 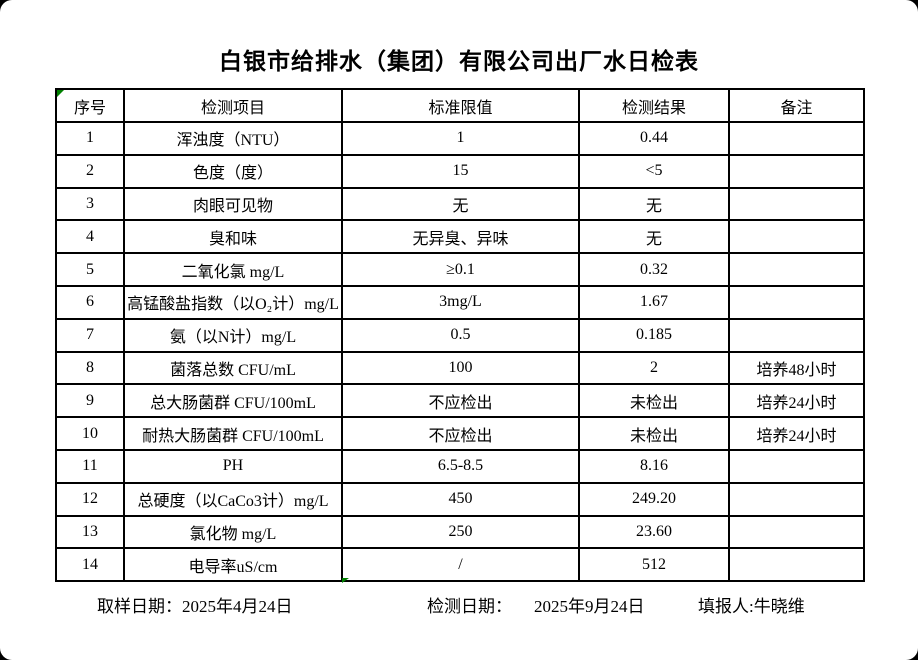 I want to click on table-header: 序号 检测项目 标准限值 检测结果 备注, so click(x=460, y=105).